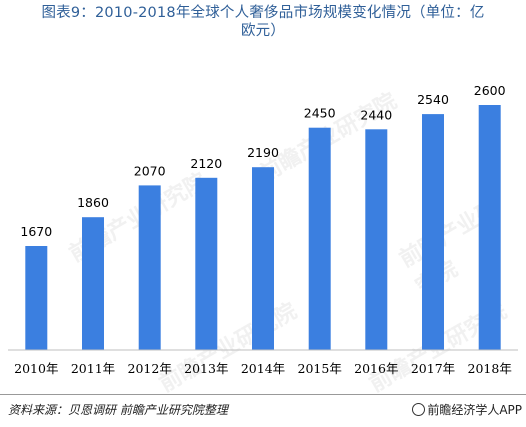 Image resolution: width=526 pixels, height=427 pixels. What do you see at coordinates (489, 227) in the screenshot?
I see `bar-2018年` at bounding box center [489, 227].